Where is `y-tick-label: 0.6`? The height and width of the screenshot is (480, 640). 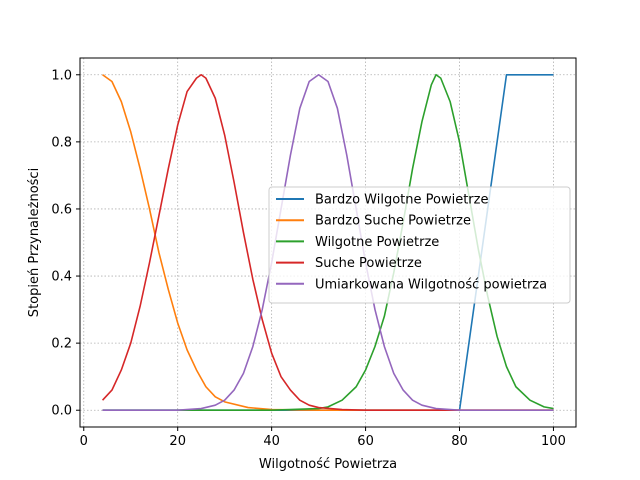
y-tick-label: 0.6 is located at coordinates (61, 209).